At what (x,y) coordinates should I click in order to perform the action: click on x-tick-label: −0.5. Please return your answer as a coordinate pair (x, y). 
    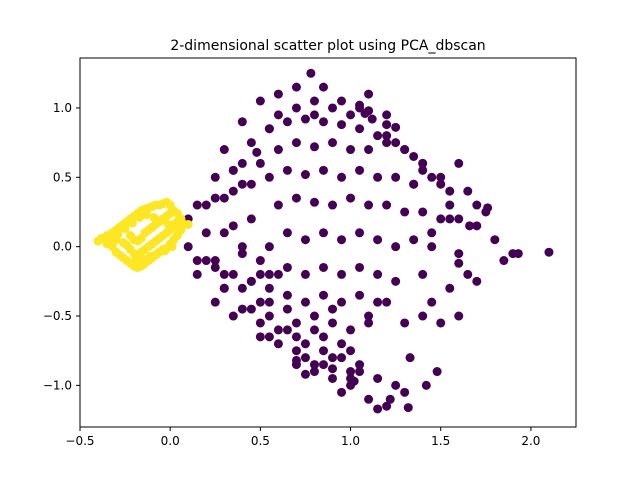
    Looking at the image, I should click on (79, 441).